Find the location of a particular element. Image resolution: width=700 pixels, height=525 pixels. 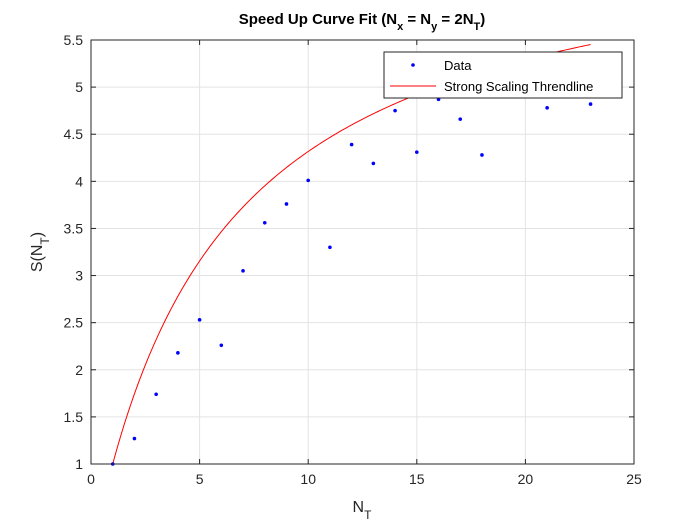

y-tick-label: 4.5 is located at coordinates (74, 134).